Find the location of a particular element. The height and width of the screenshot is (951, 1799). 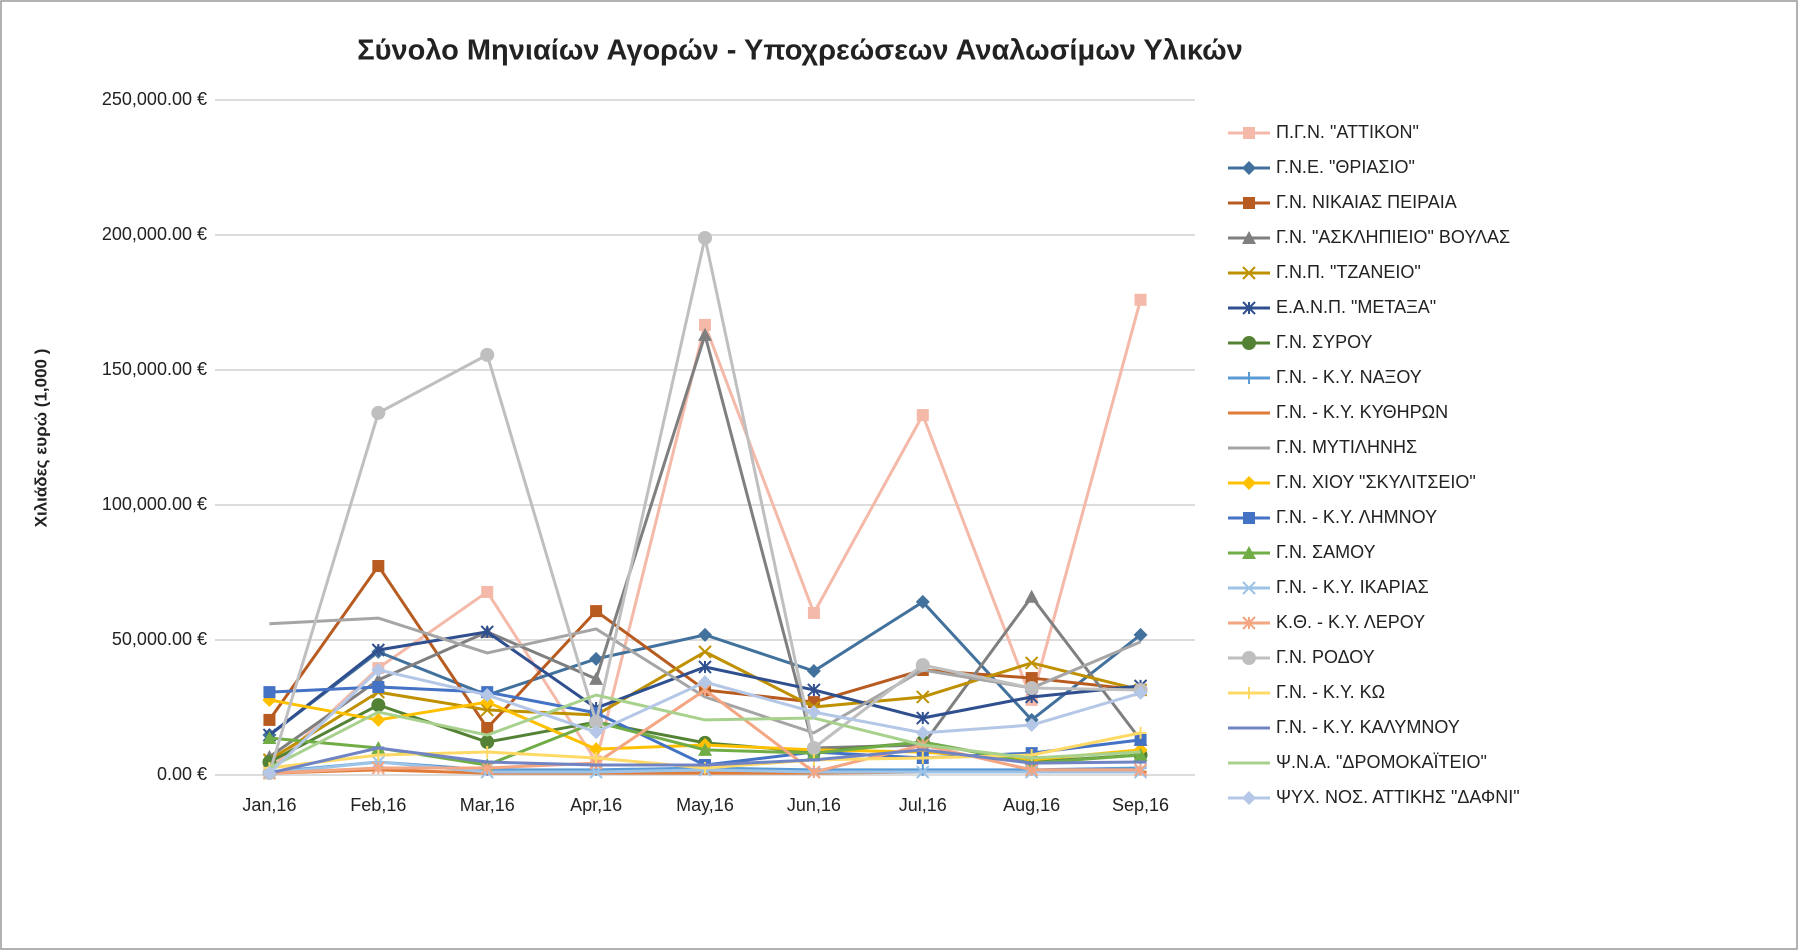

legend-label: Γ.Ν. - Κ.Υ. ΙΚΑΡΙΑΣ is located at coordinates (1352, 587).